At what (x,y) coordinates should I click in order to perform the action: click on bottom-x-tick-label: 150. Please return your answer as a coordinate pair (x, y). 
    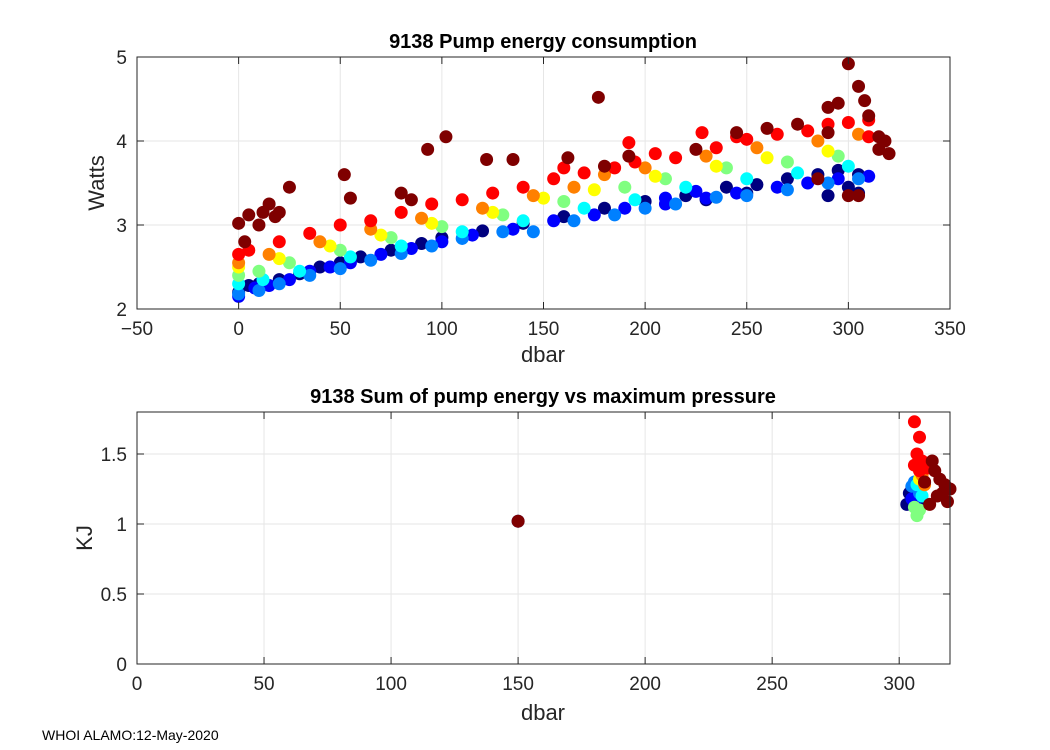
    Looking at the image, I should click on (518, 684).